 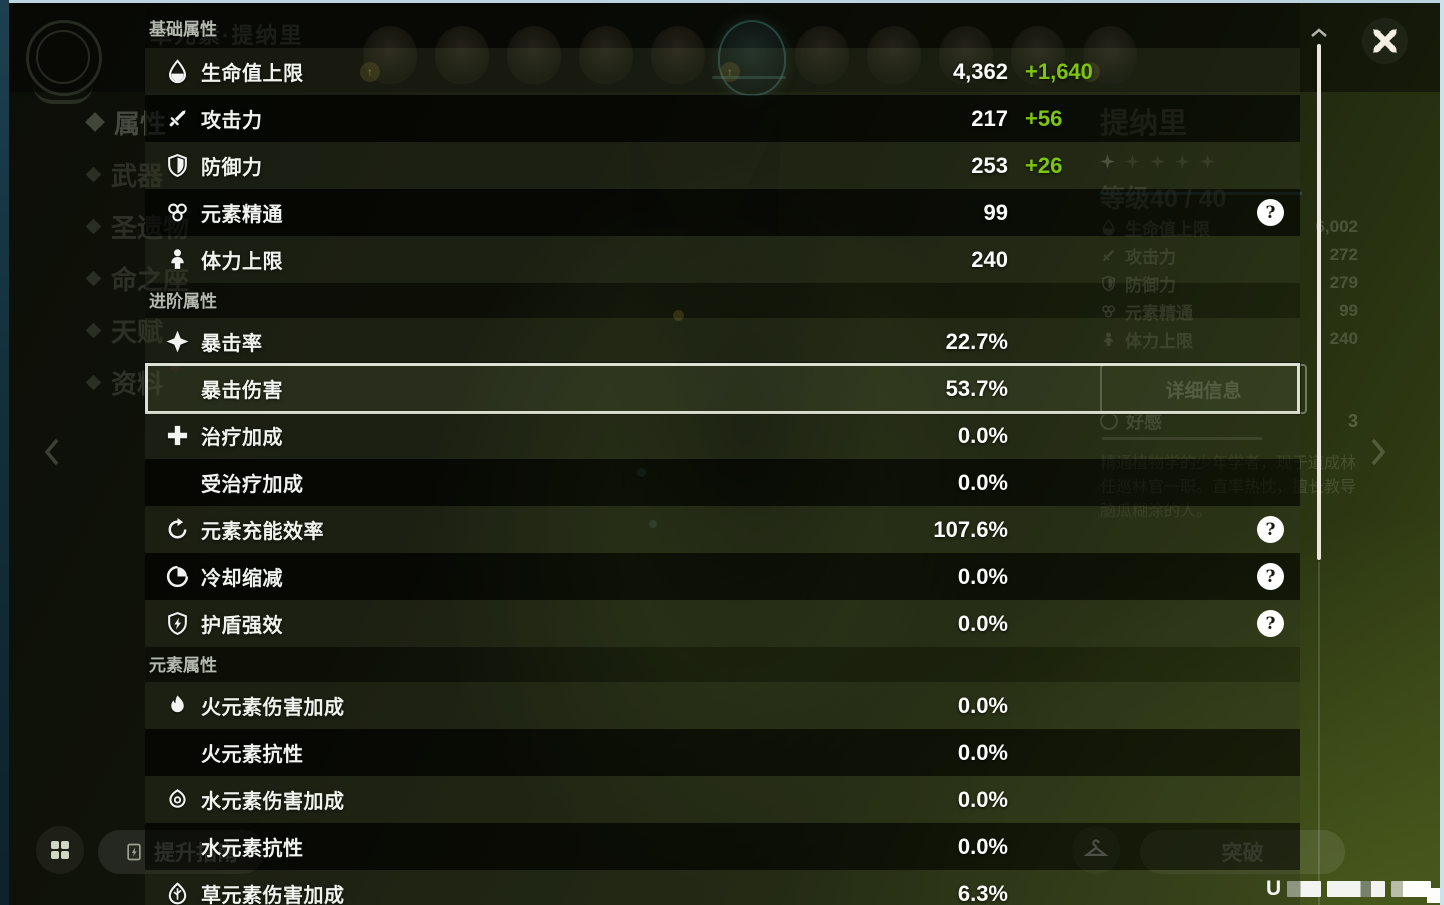 I want to click on sidebar-item-属性: 属性, so click(x=137, y=122).